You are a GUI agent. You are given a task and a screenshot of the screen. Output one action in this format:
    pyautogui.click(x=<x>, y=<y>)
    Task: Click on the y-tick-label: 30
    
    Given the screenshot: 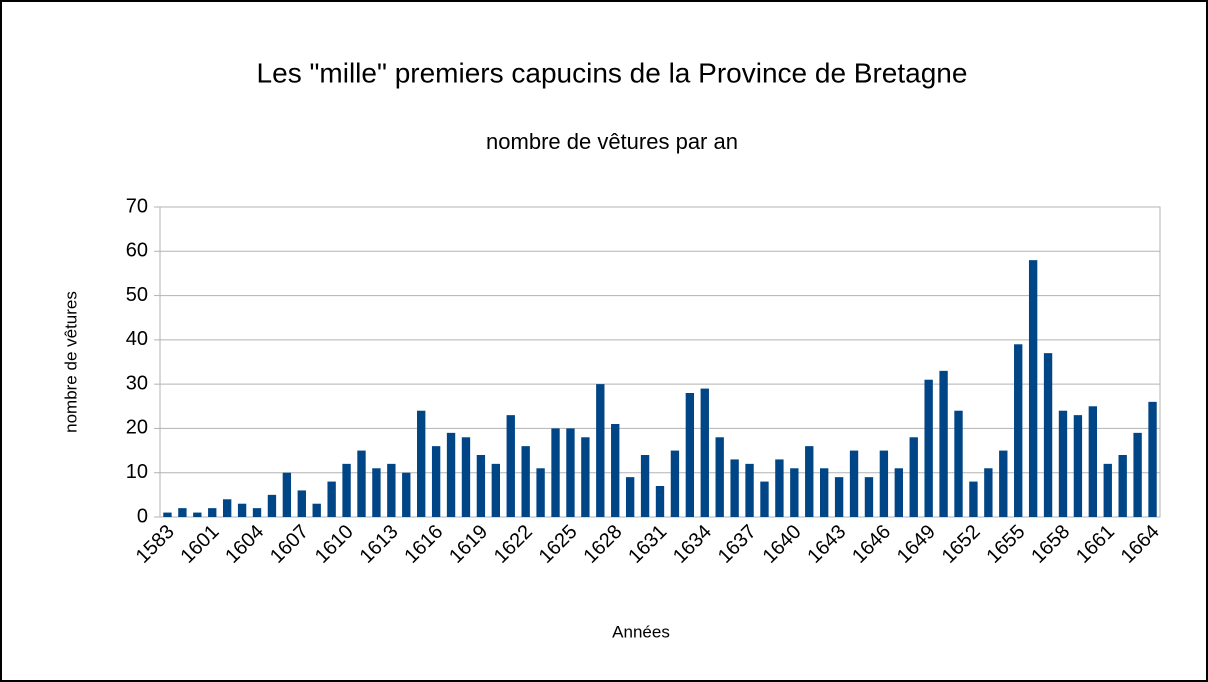 What is the action you would take?
    pyautogui.click(x=137, y=383)
    